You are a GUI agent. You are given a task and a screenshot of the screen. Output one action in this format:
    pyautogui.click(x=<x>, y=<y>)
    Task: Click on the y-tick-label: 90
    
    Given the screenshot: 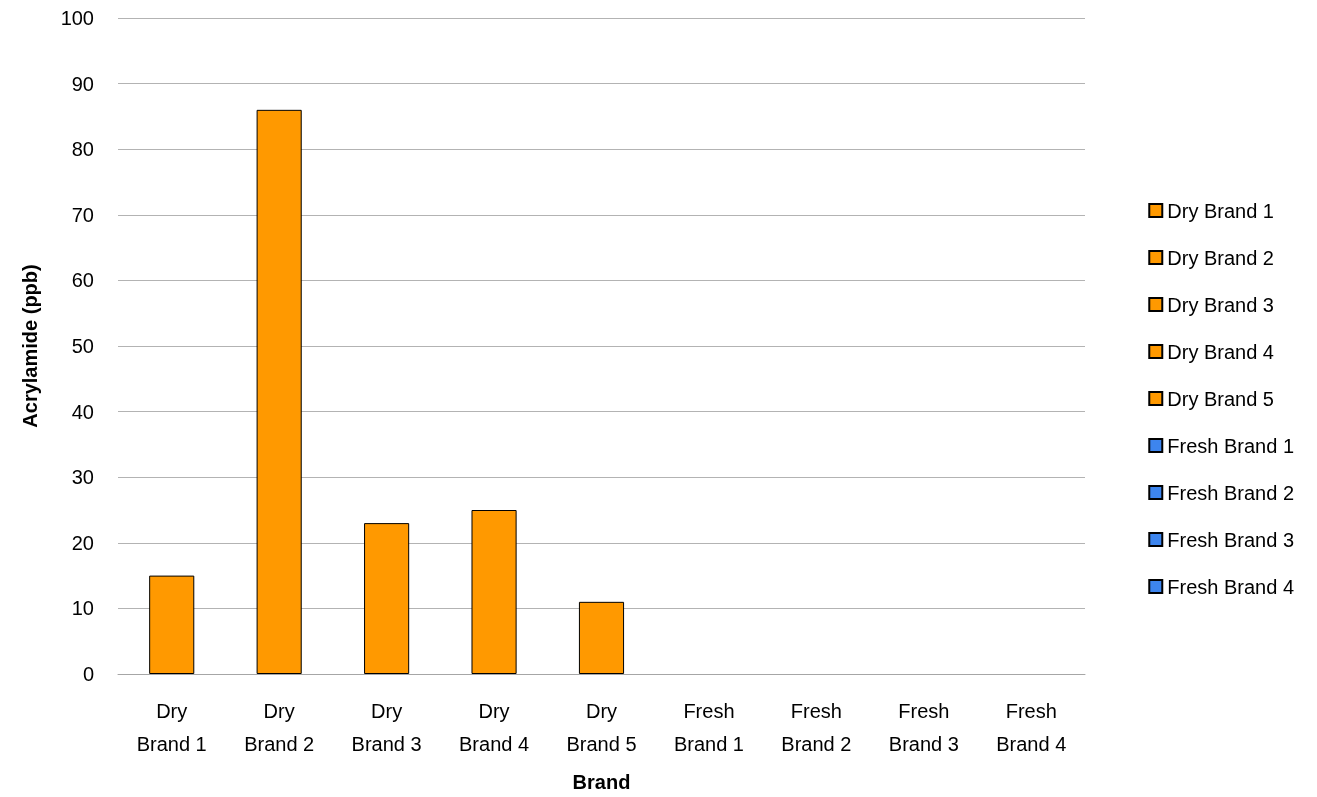 What is the action you would take?
    pyautogui.click(x=82, y=83)
    